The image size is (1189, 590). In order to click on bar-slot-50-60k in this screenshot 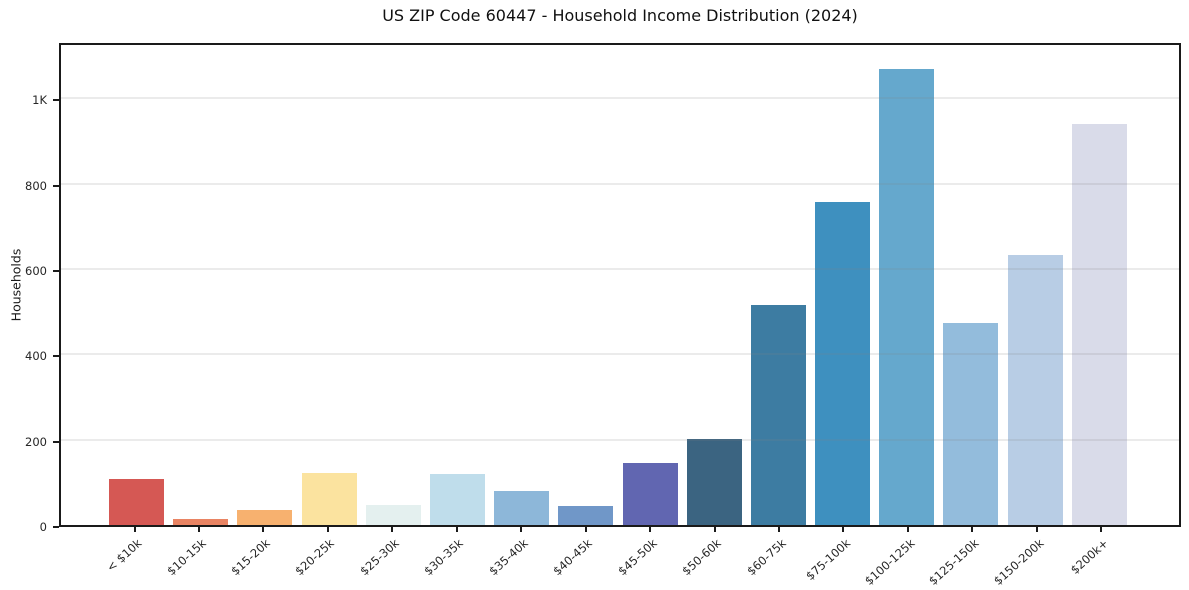, I will do `click(714, 285)`.